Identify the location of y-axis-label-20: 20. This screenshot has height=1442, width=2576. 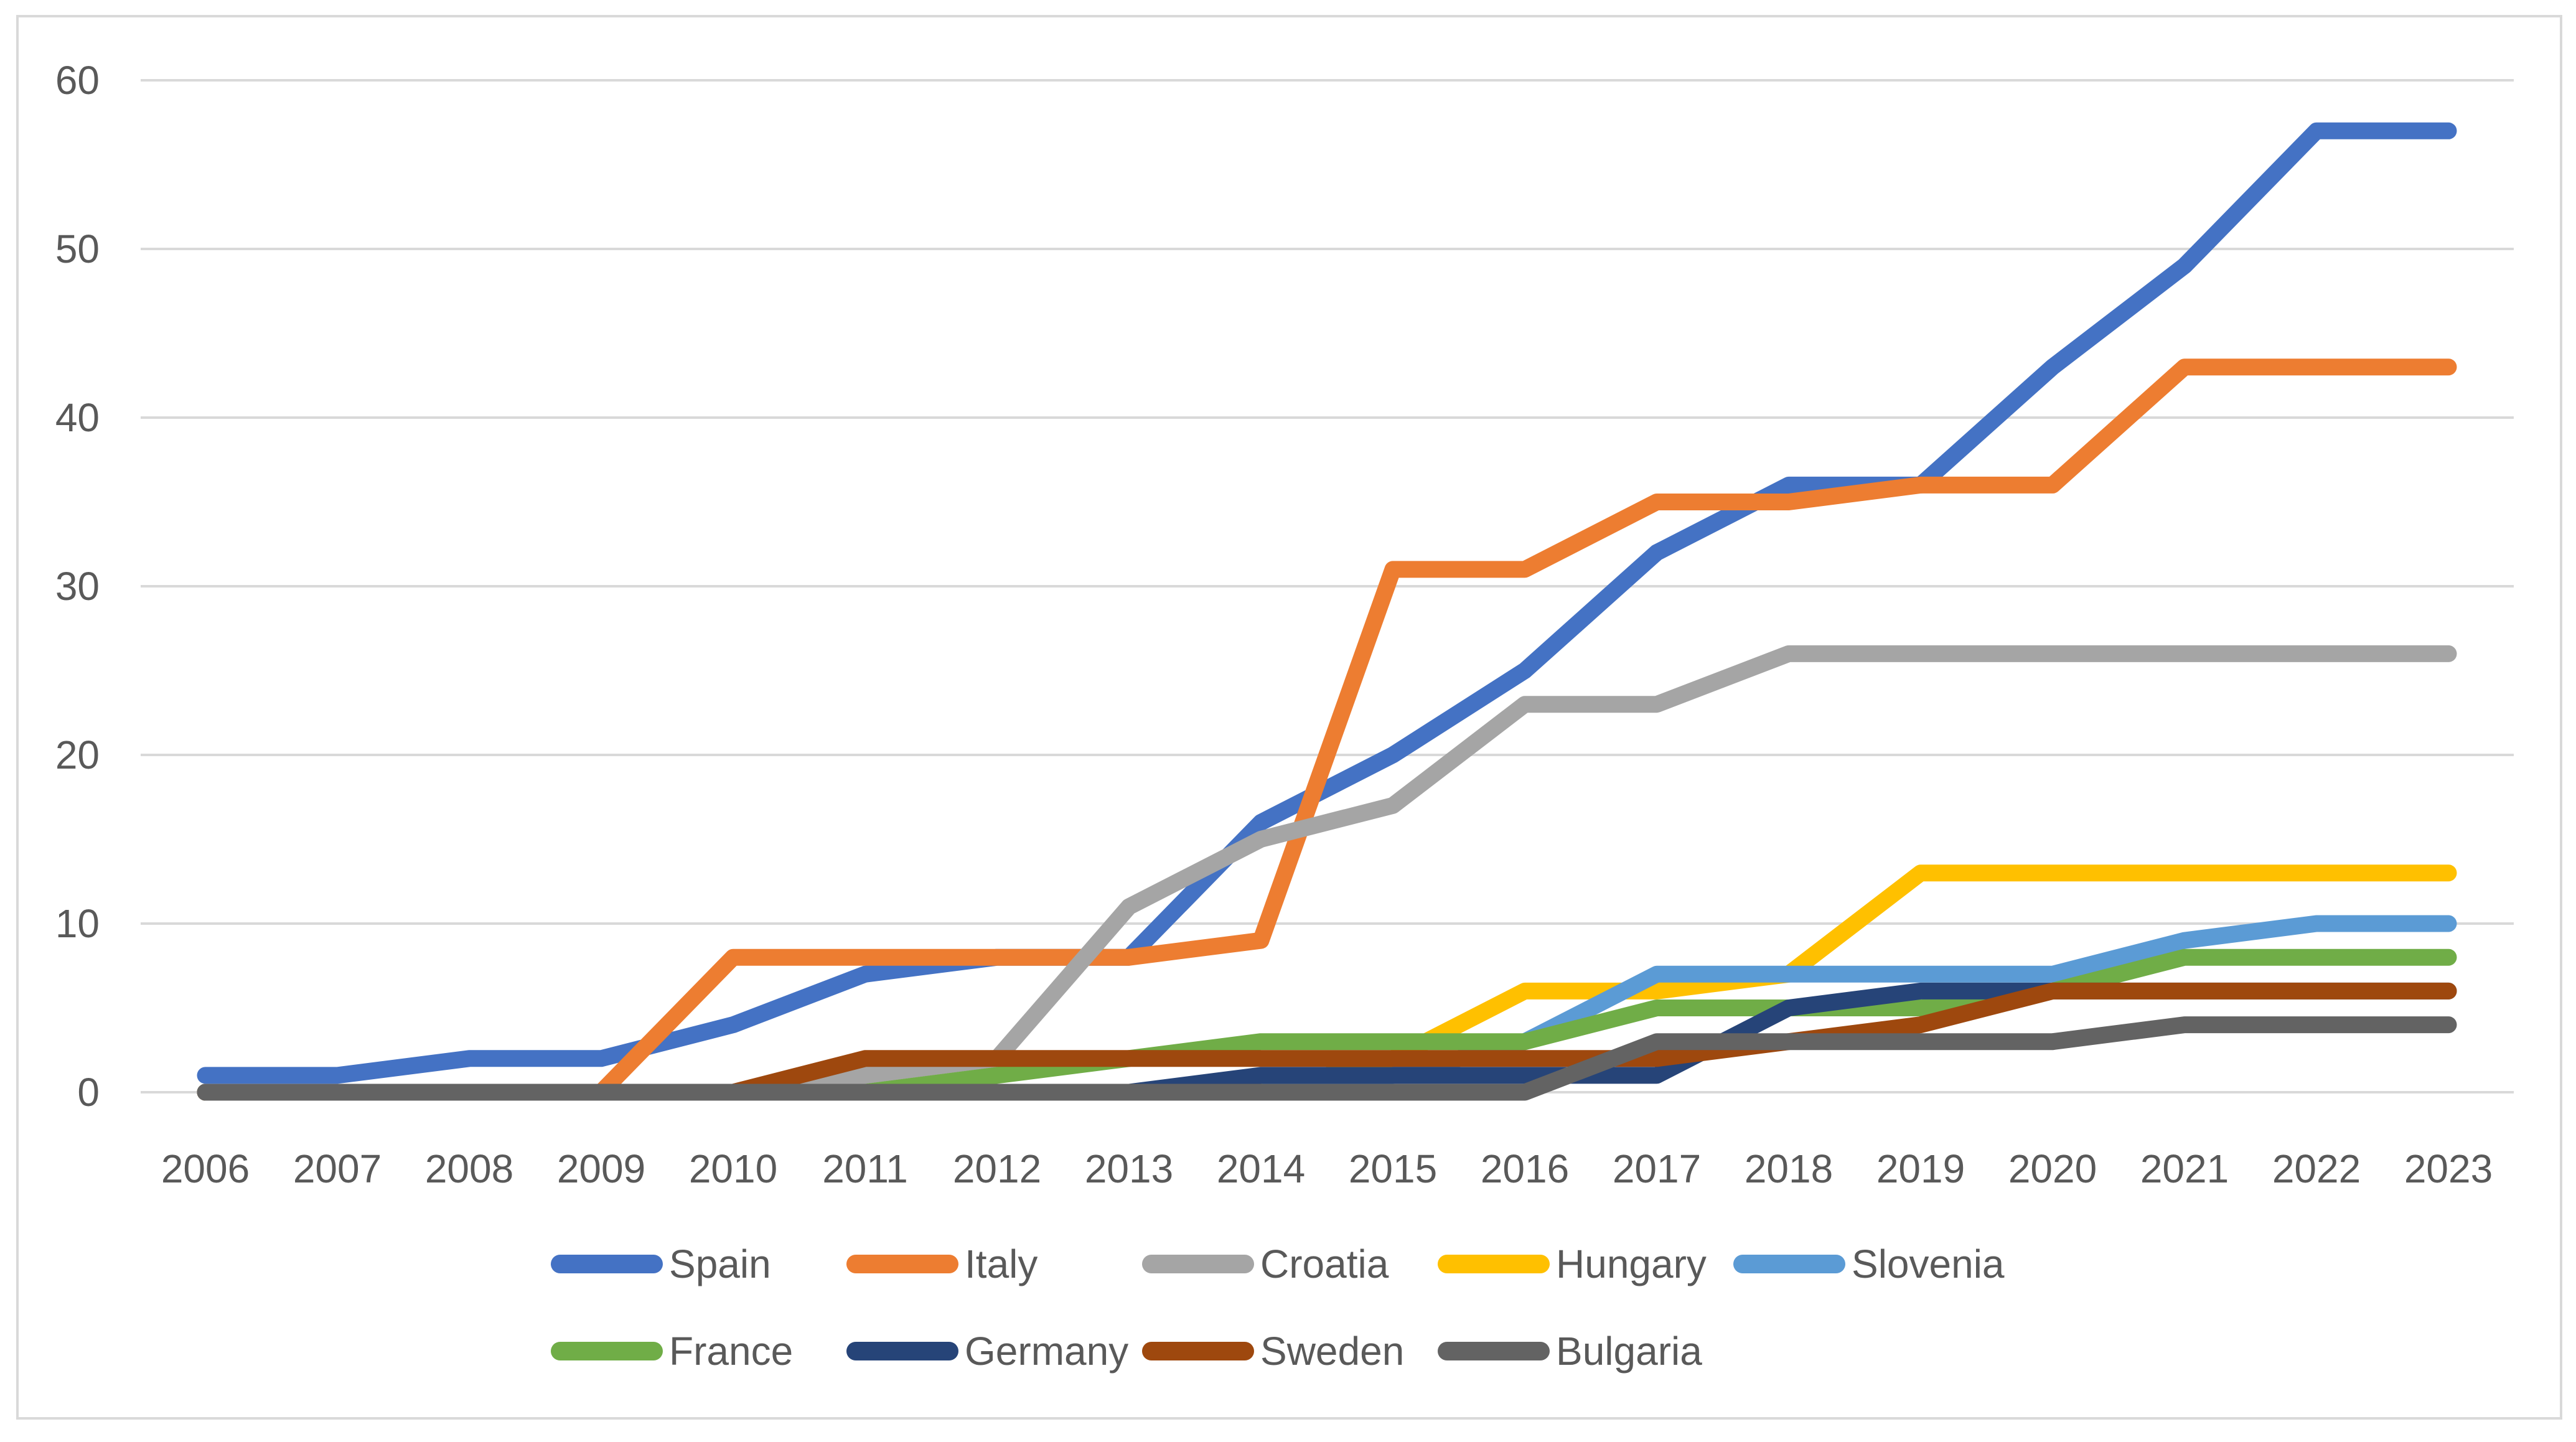
(77, 755).